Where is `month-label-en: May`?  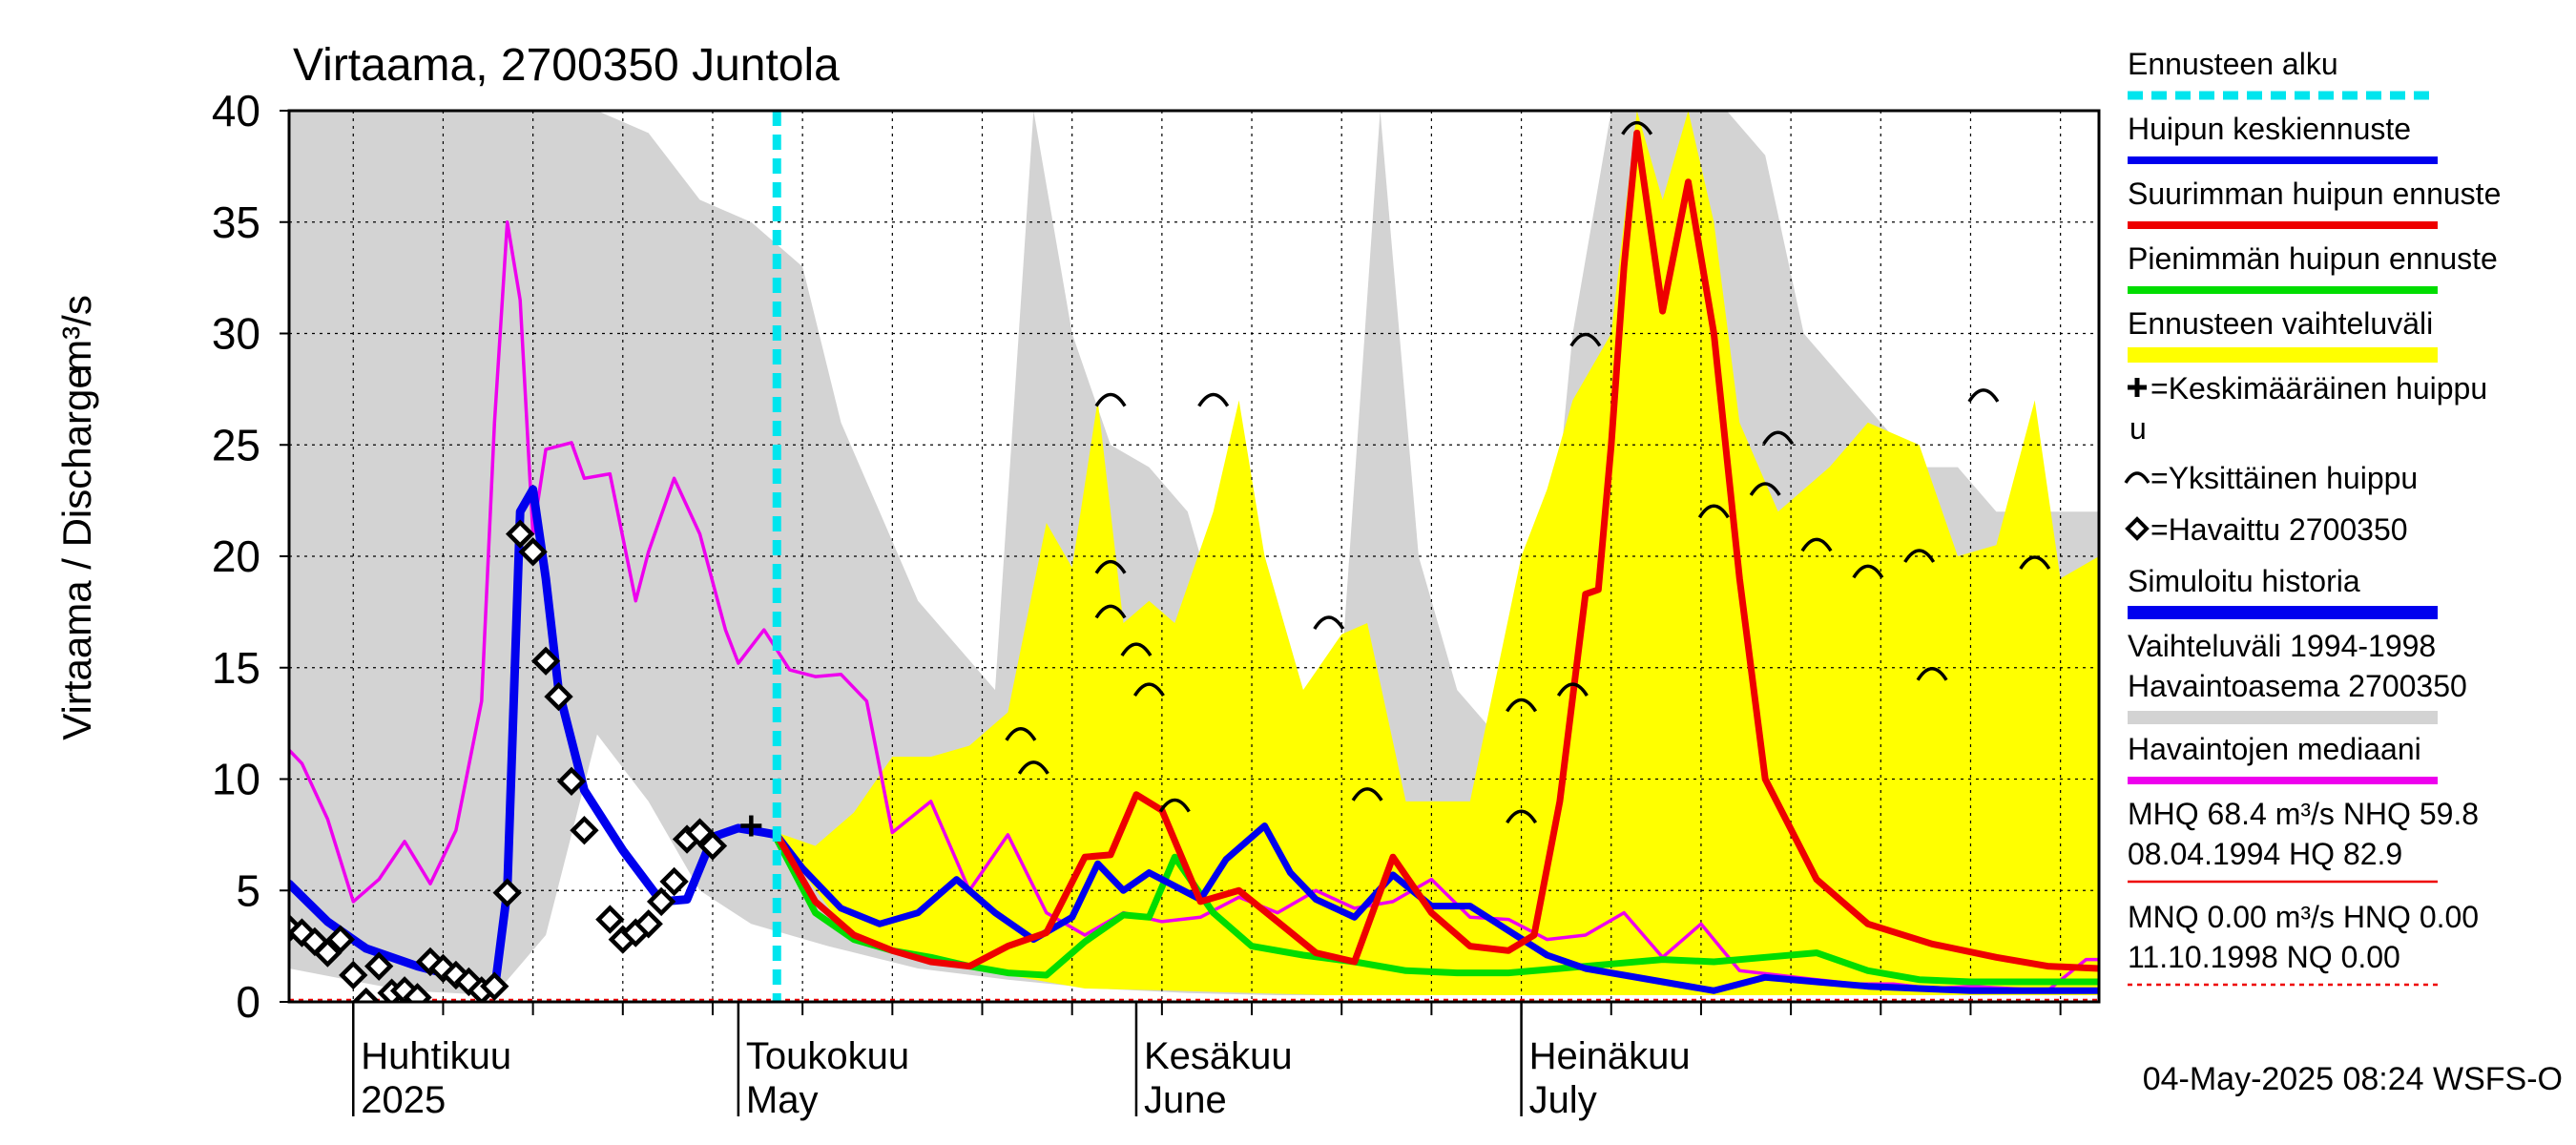
month-label-en: May is located at coordinates (782, 1100).